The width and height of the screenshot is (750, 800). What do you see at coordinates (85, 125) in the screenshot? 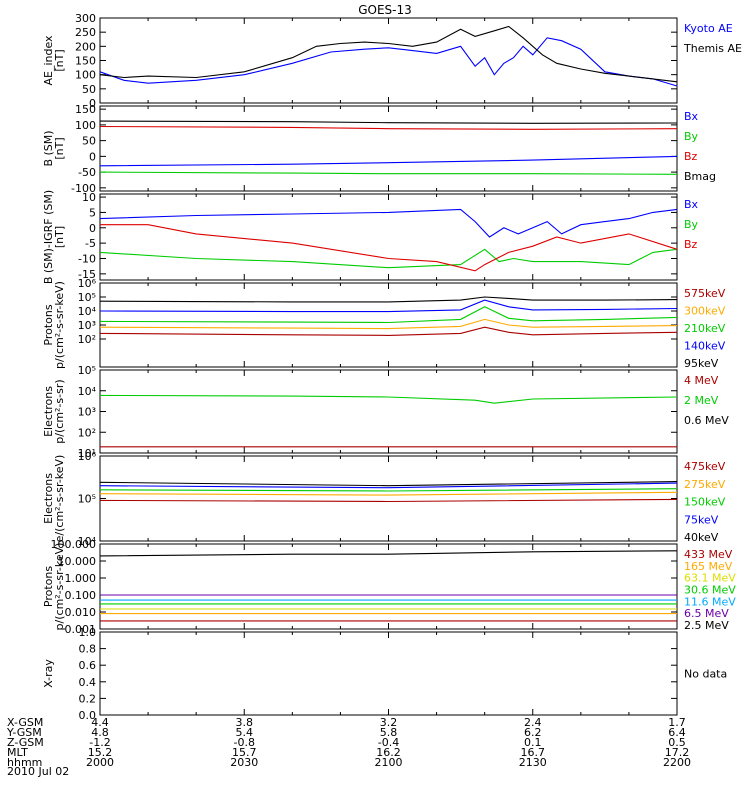
I see `y-tick-label: 100` at bounding box center [85, 125].